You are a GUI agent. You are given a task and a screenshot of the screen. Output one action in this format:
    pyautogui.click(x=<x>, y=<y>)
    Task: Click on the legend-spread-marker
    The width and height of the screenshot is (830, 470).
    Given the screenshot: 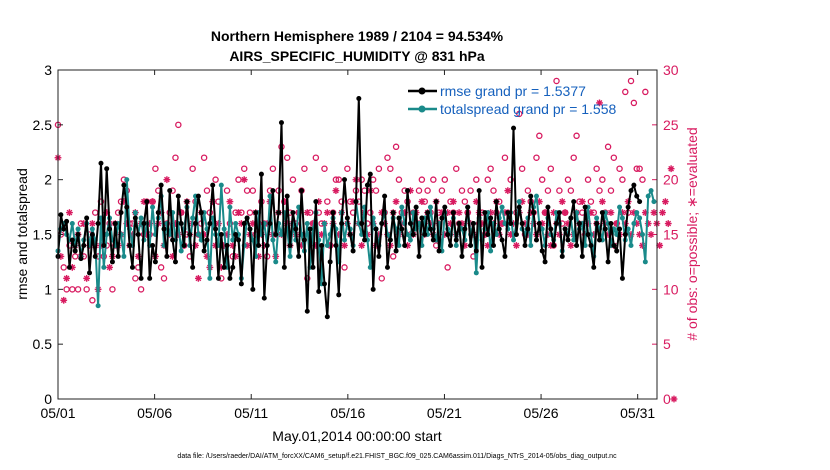 What is the action you would take?
    pyautogui.click(x=422, y=109)
    